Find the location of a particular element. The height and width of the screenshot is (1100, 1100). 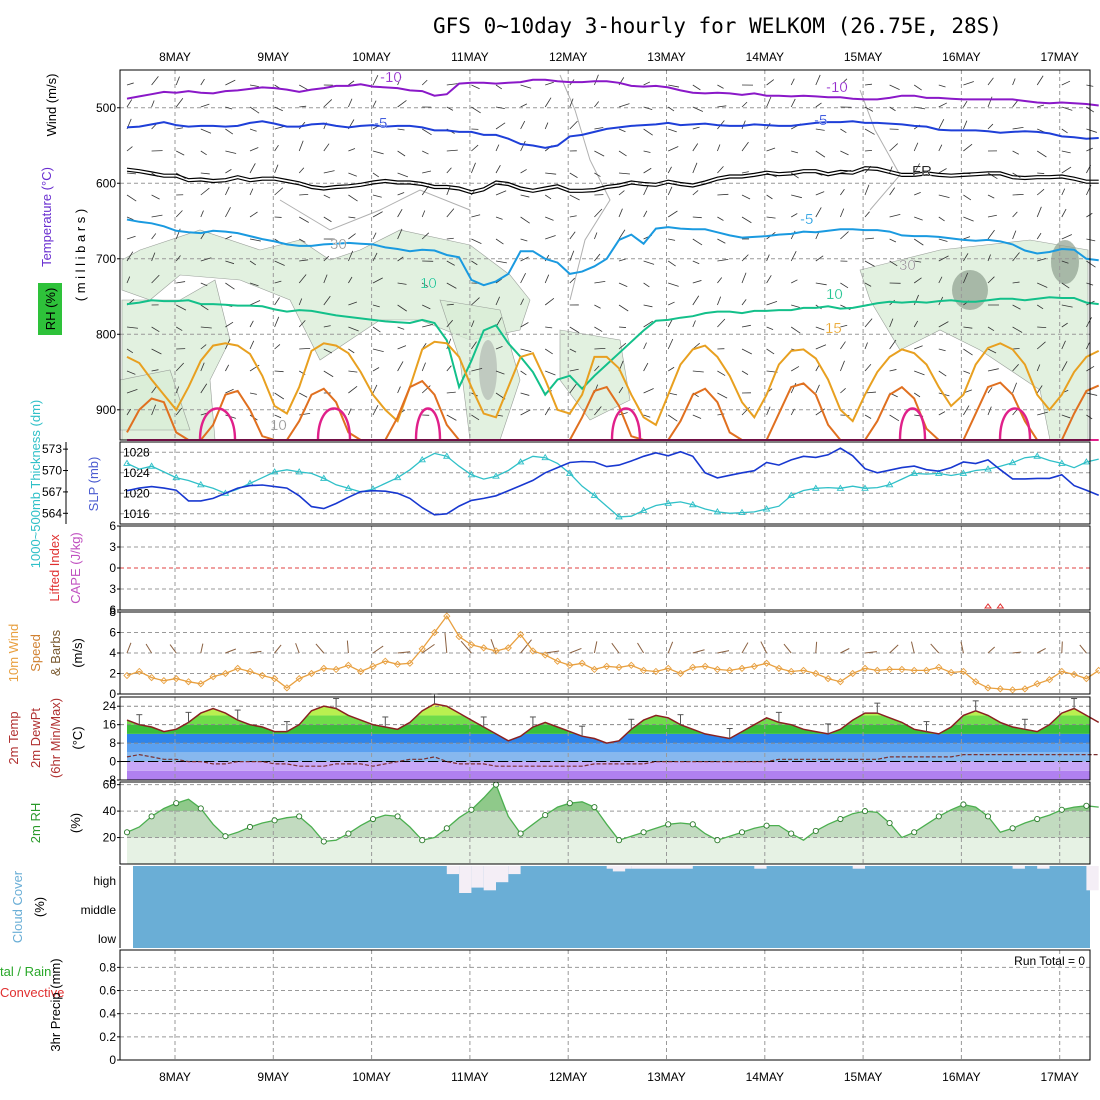

cloud-level-label: middle is located at coordinates (99, 910).